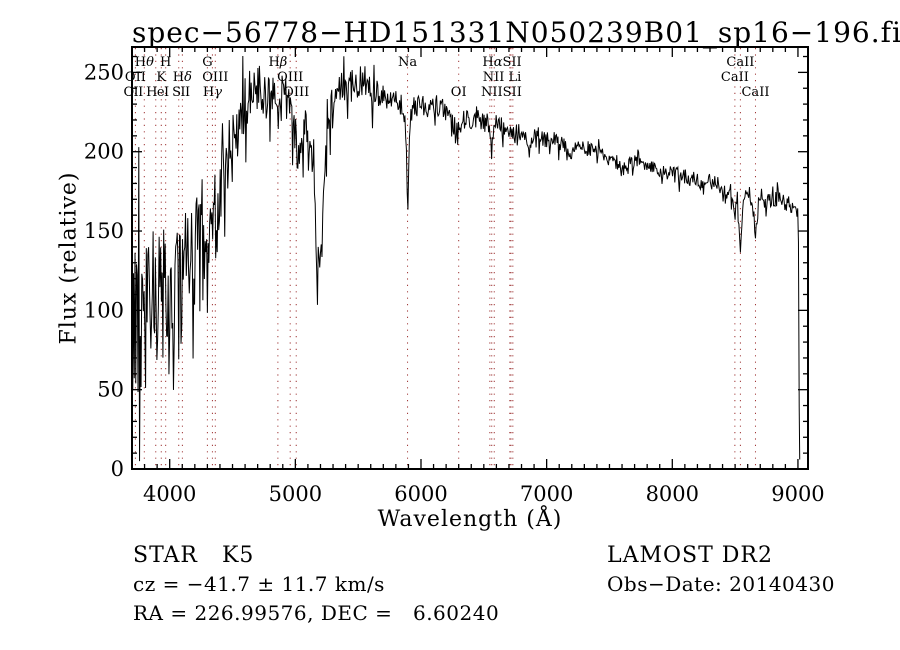 This screenshot has width=900, height=650. I want to click on x-tick-label: 6000, so click(420, 494).